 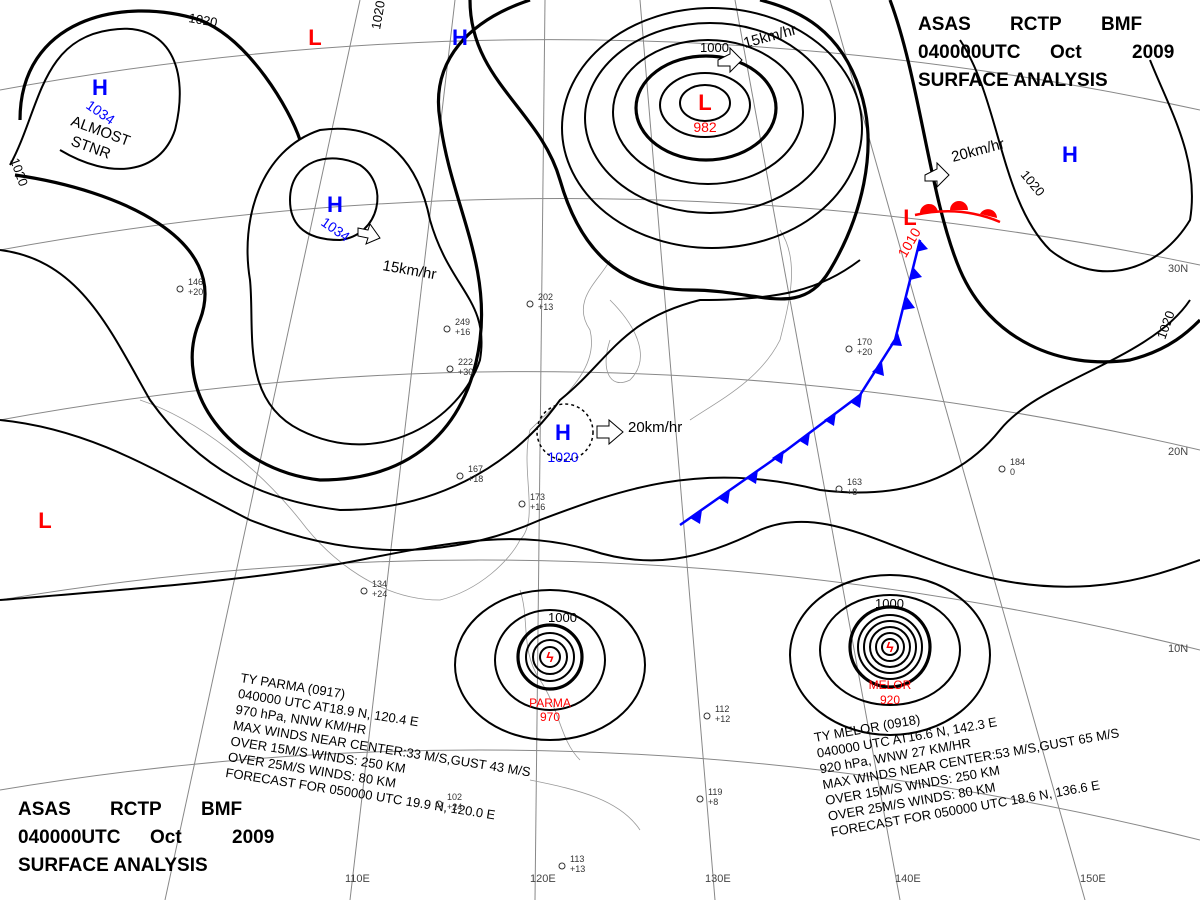 What do you see at coordinates (545, 297) in the screenshot?
I see `station-value: 202` at bounding box center [545, 297].